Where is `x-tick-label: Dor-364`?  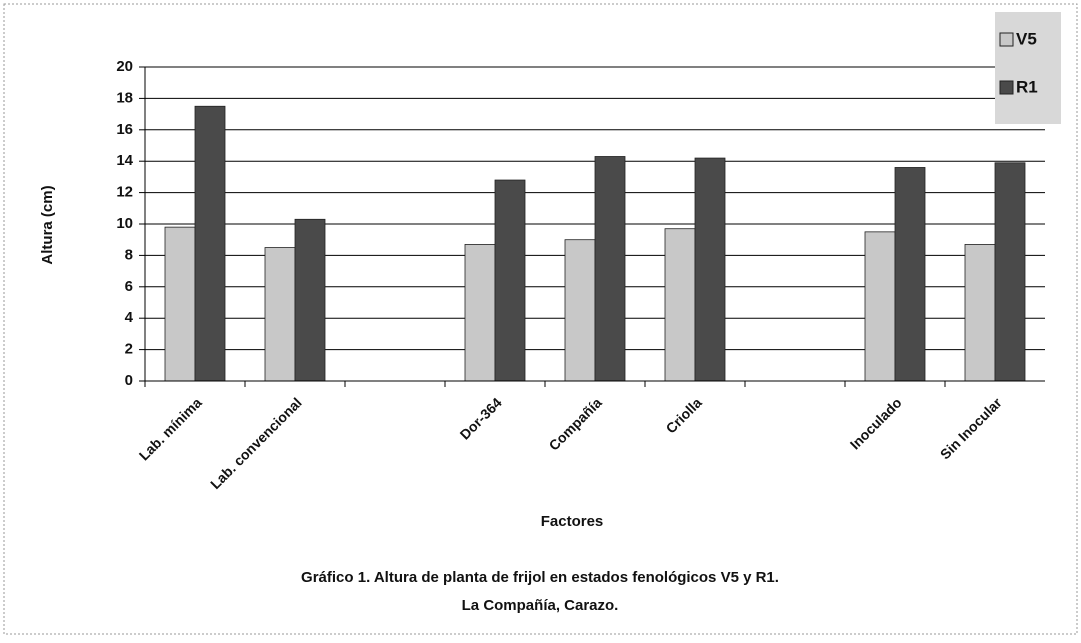 x-tick-label: Dor-364 is located at coordinates (481, 418).